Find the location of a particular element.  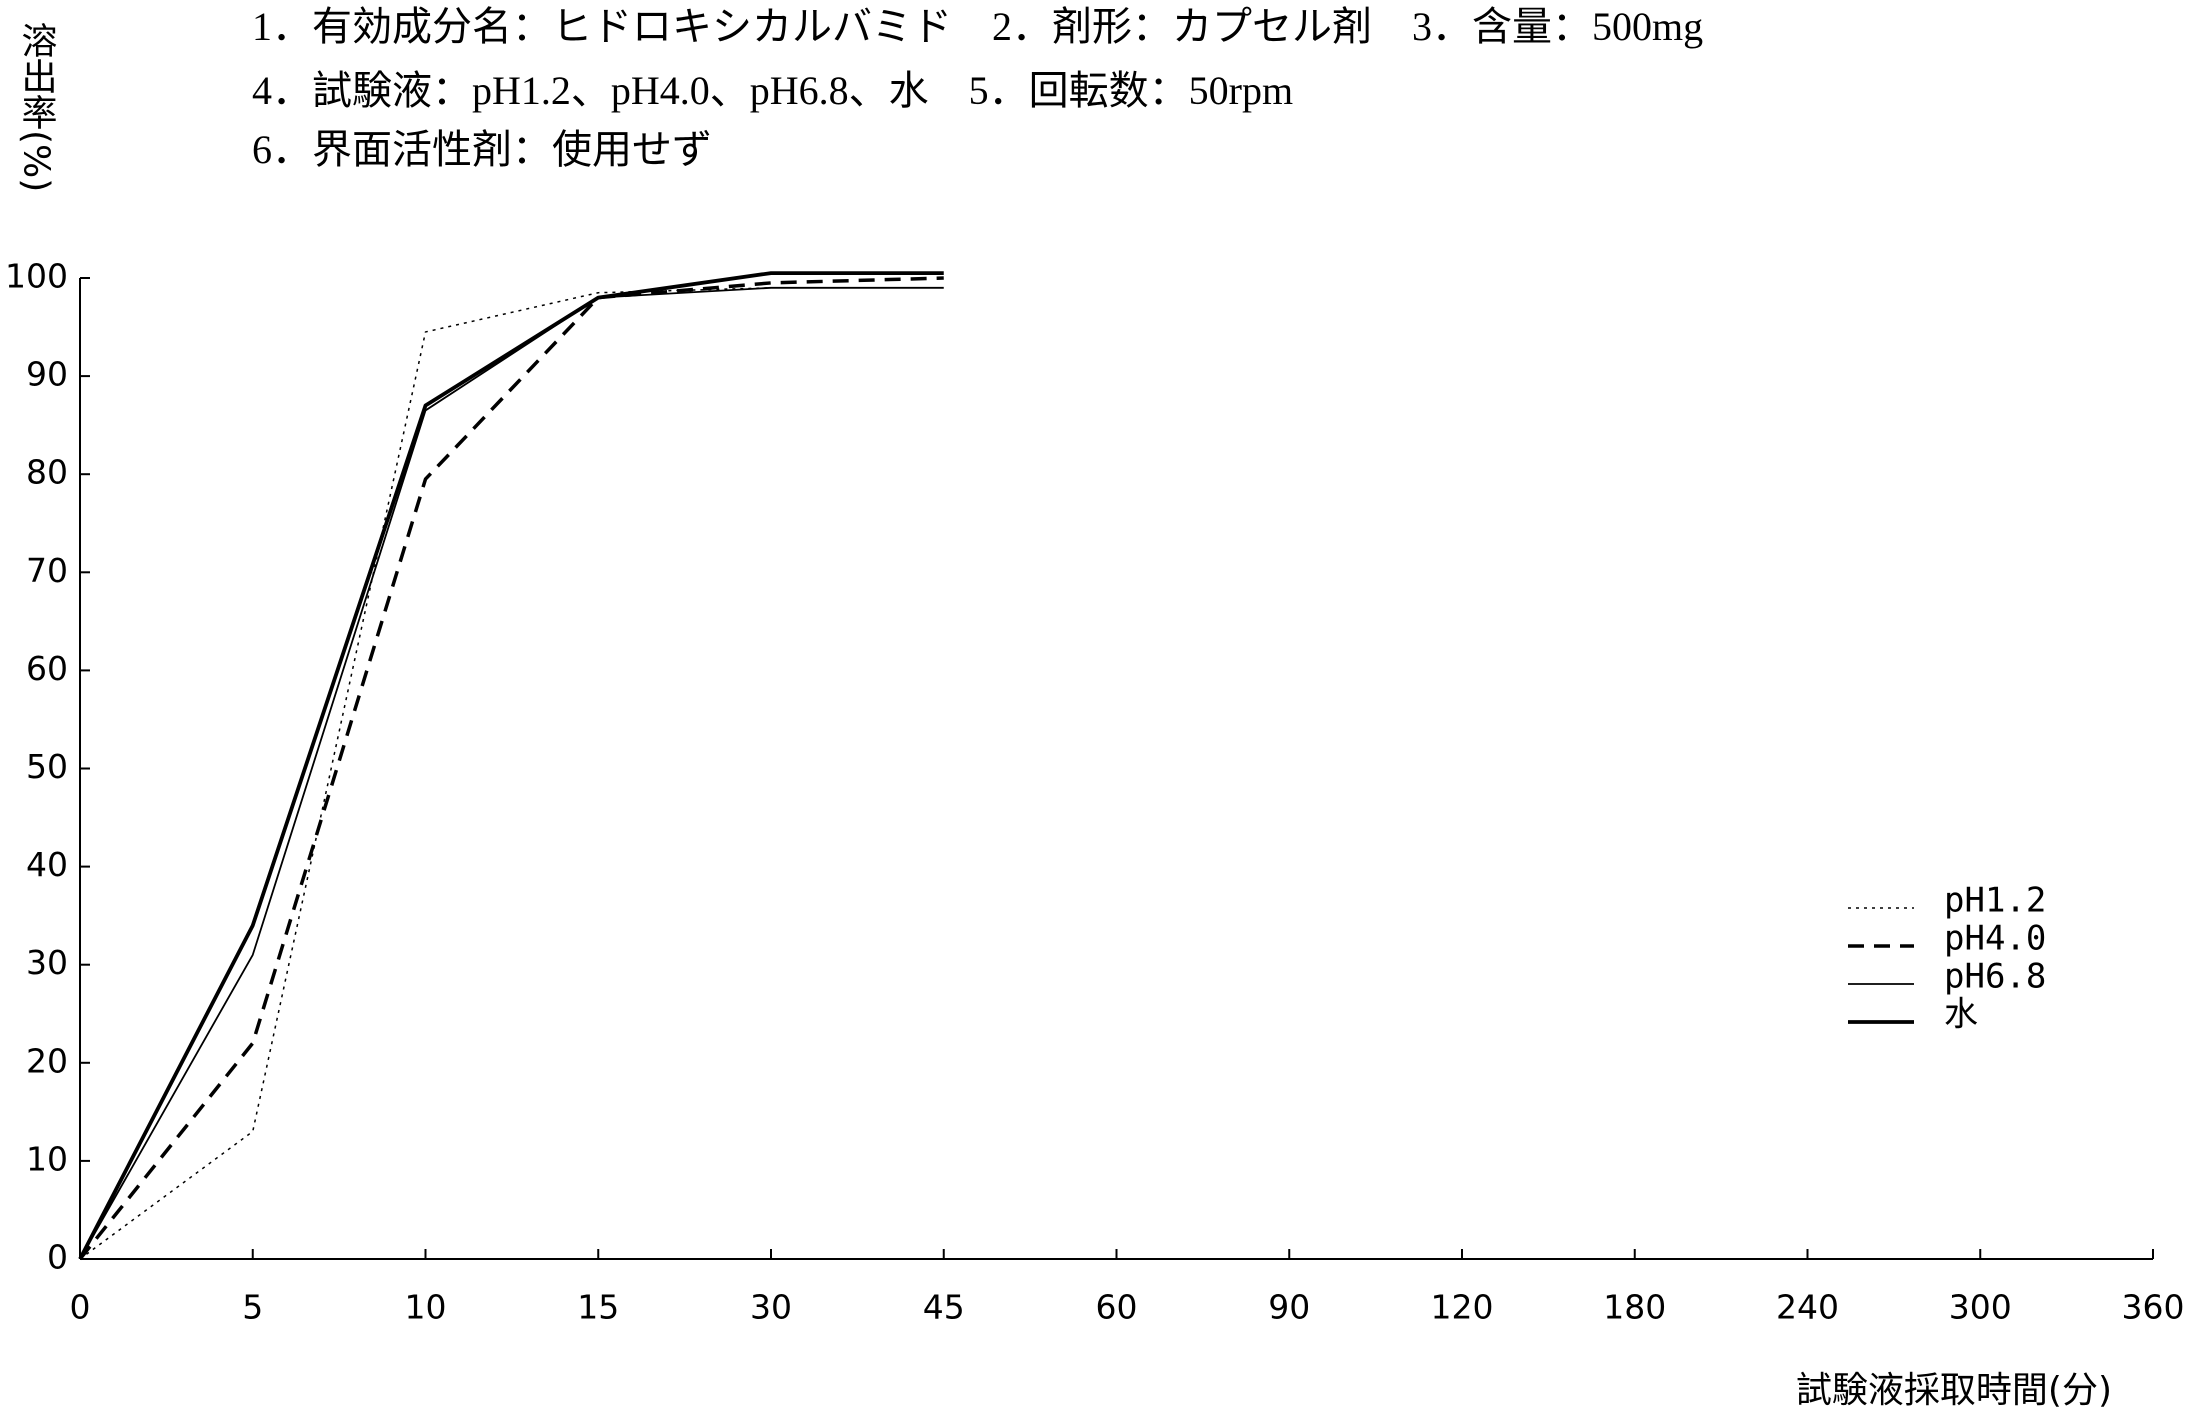

header-line: 6．界面活性剤：使用せず is located at coordinates (482, 149).